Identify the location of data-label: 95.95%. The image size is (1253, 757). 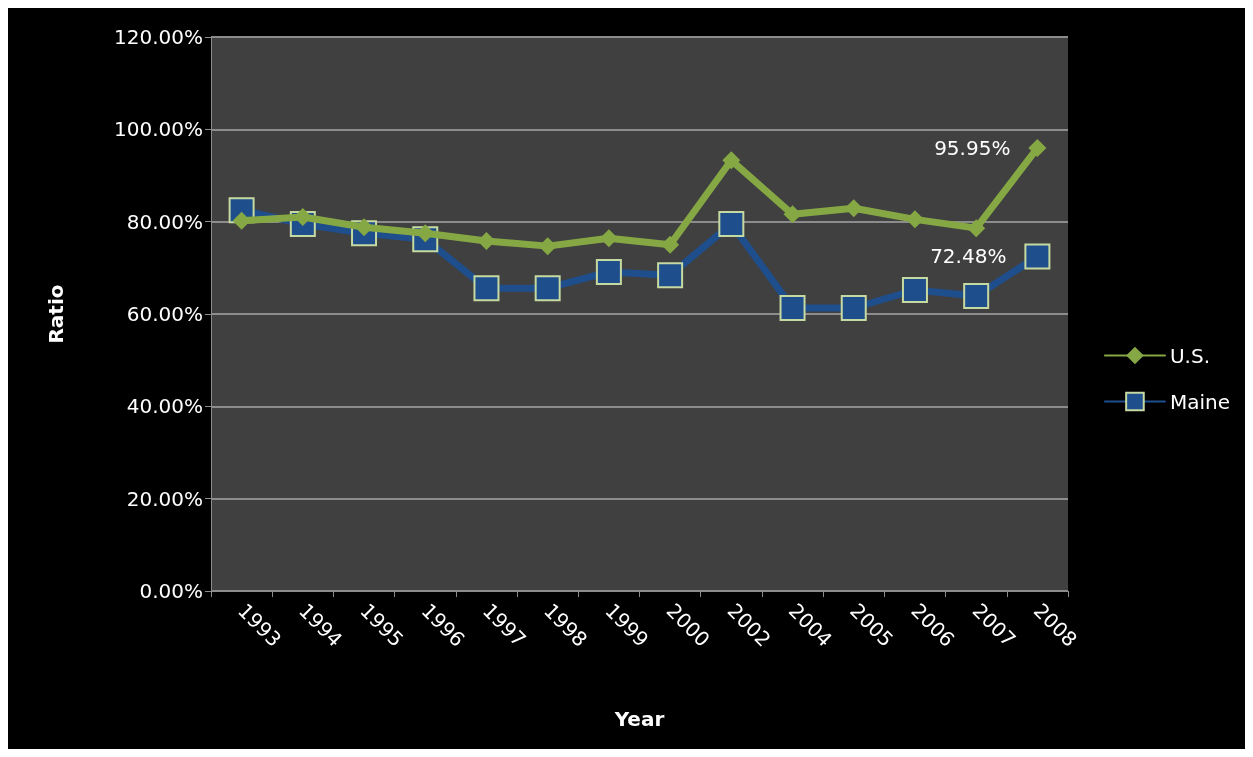
(972, 148).